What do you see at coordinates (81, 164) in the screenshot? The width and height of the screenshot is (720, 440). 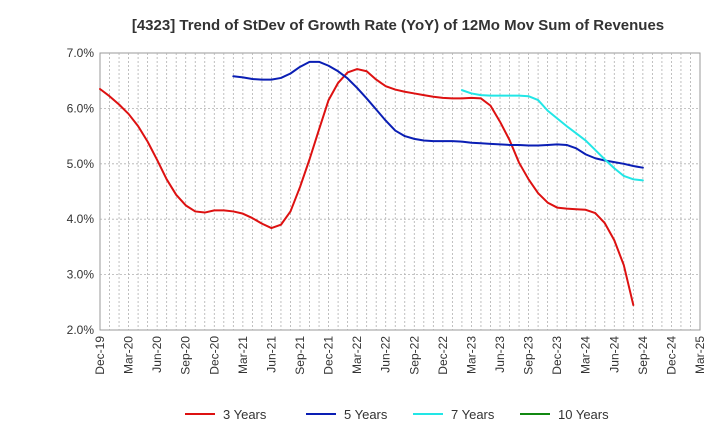 I see `y-tick-label: 5.0%` at bounding box center [81, 164].